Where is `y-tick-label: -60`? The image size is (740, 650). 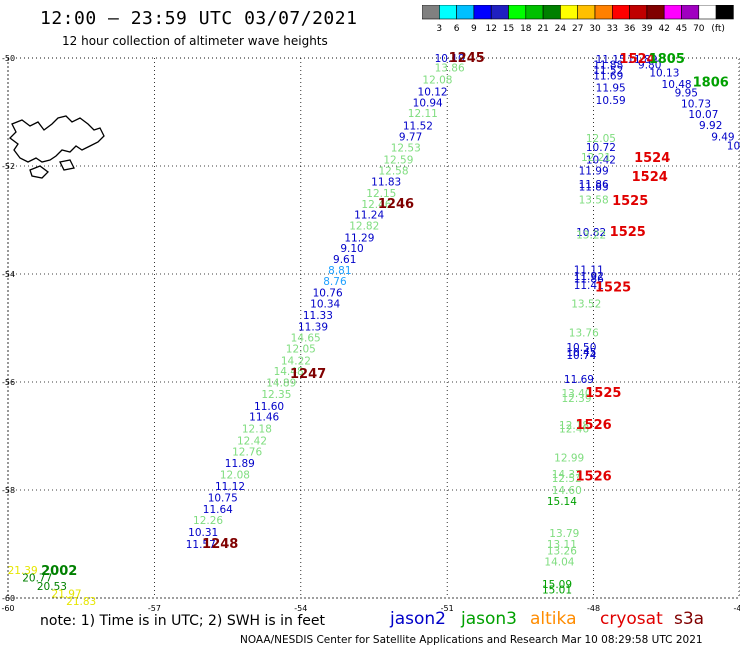
y-tick-label: -60 is located at coordinates (8, 598).